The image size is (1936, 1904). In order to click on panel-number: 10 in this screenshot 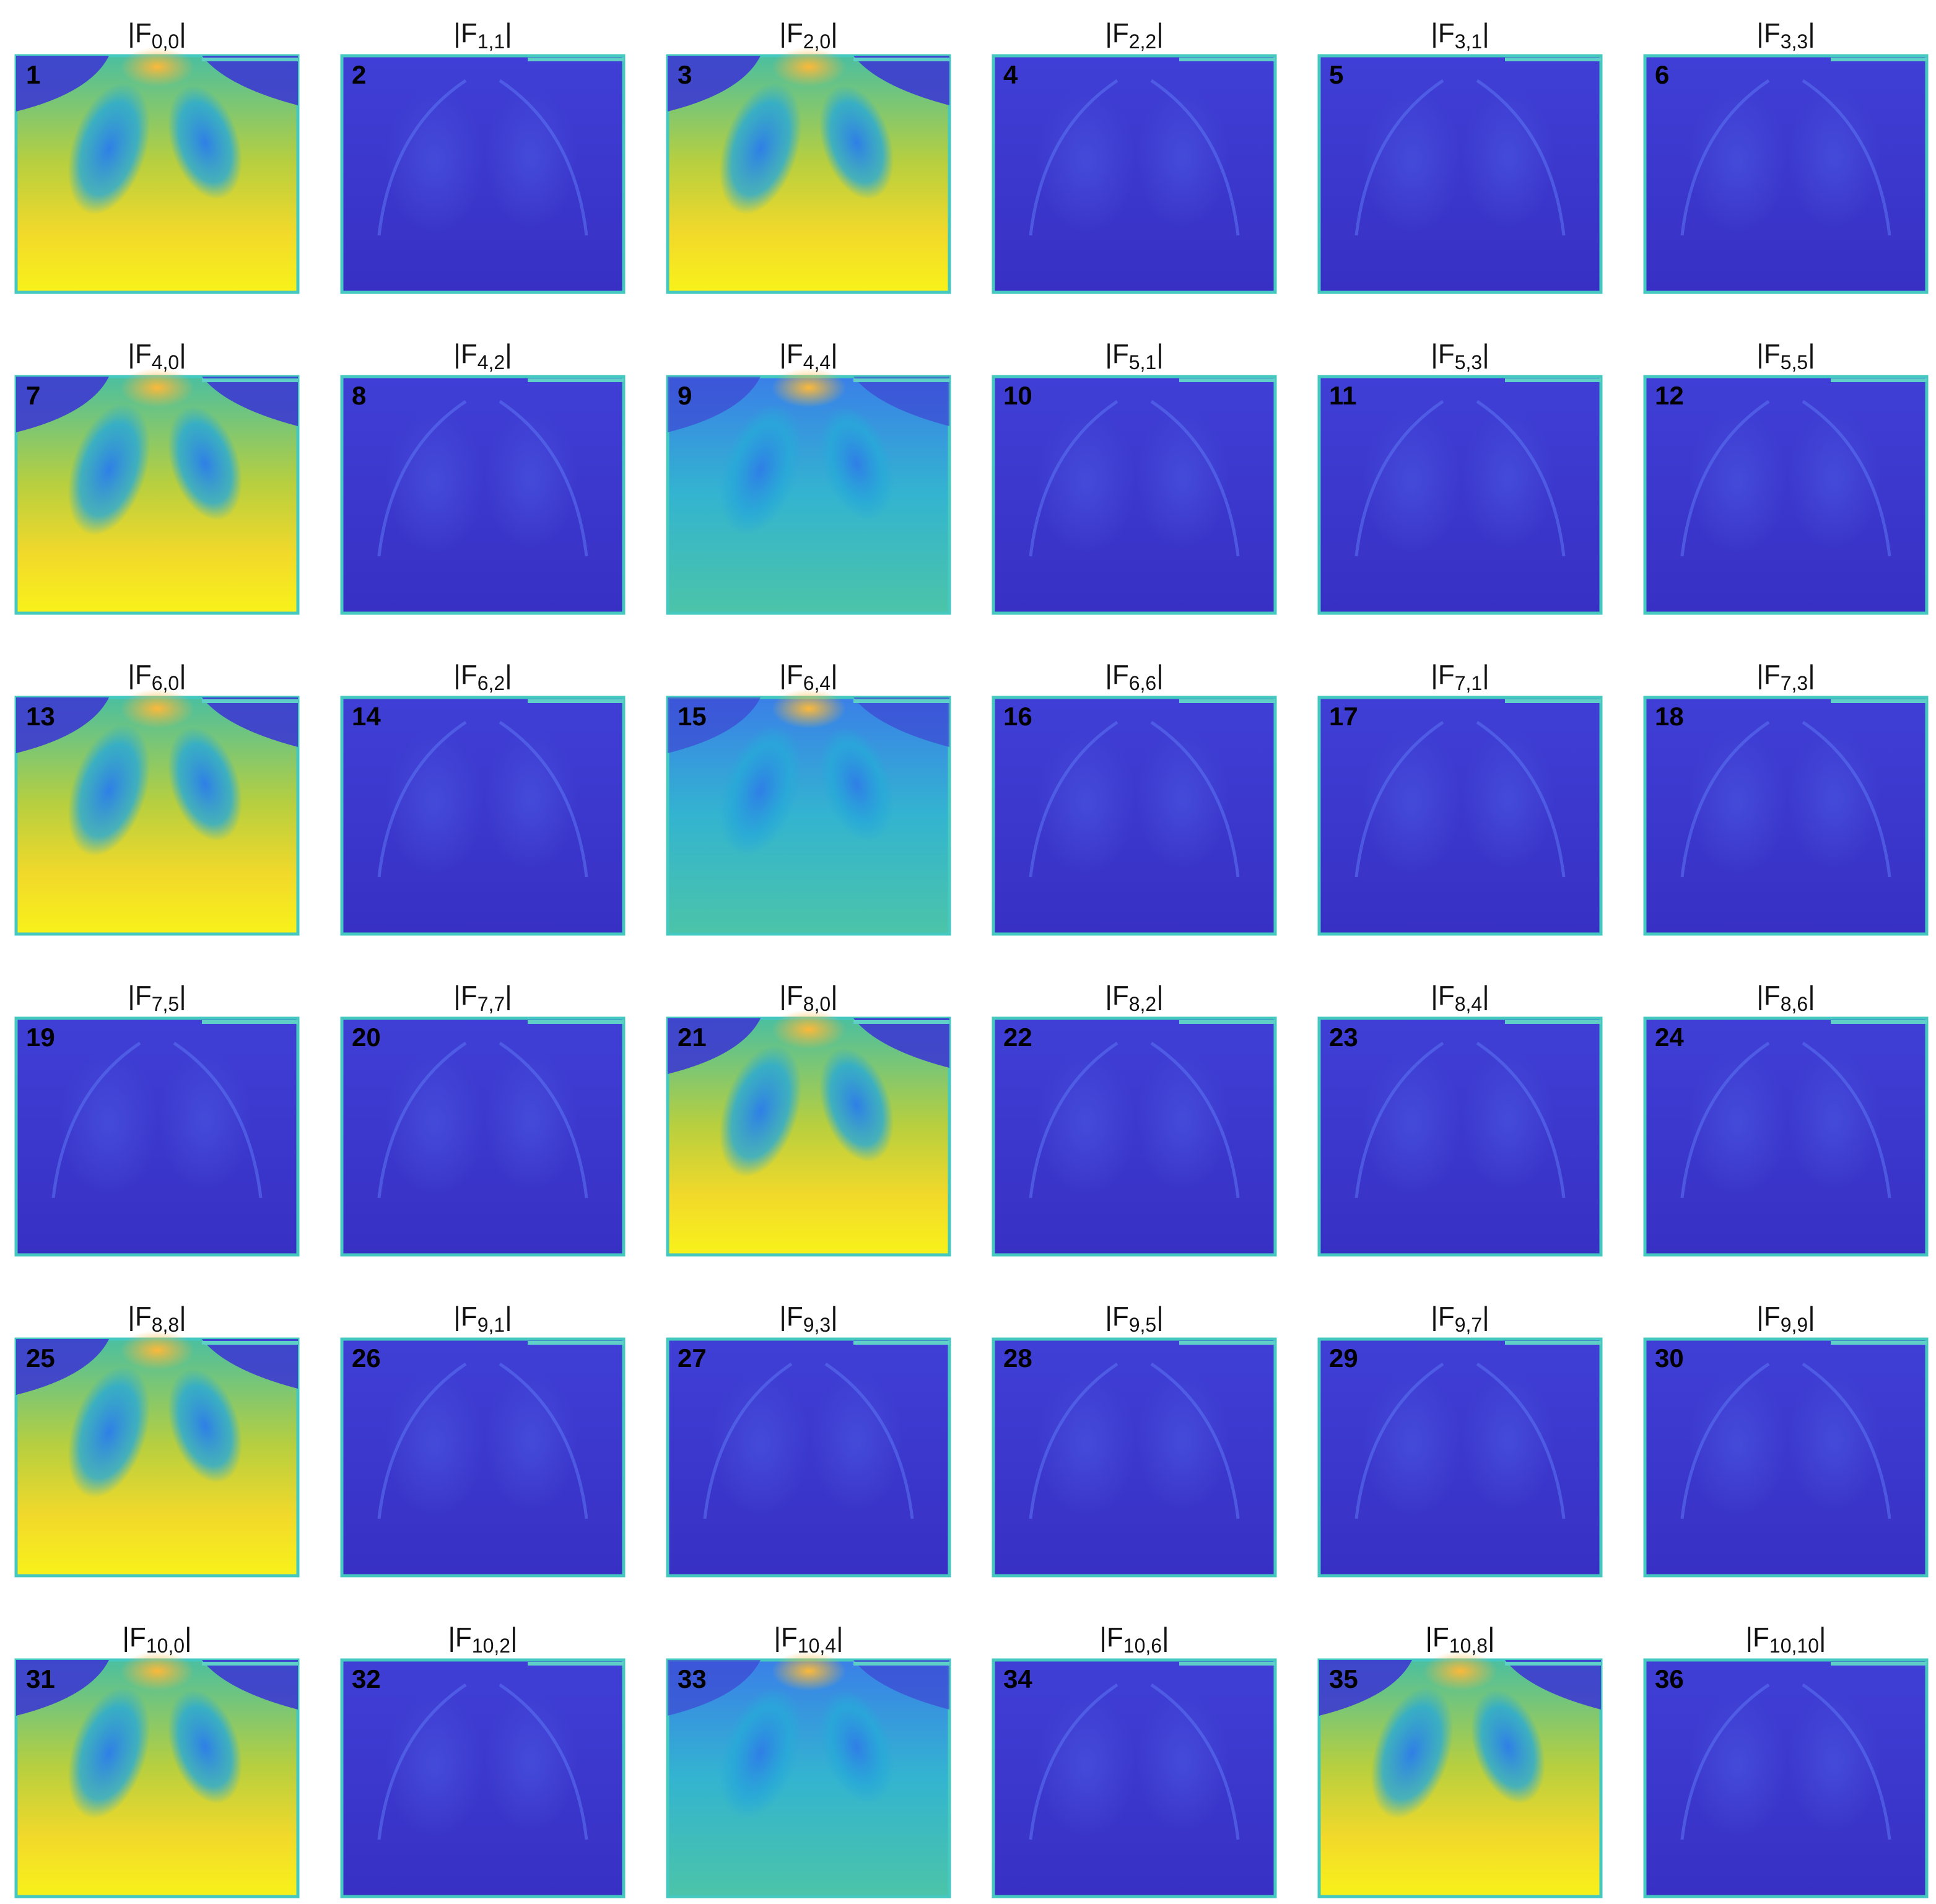, I will do `click(1017, 396)`.